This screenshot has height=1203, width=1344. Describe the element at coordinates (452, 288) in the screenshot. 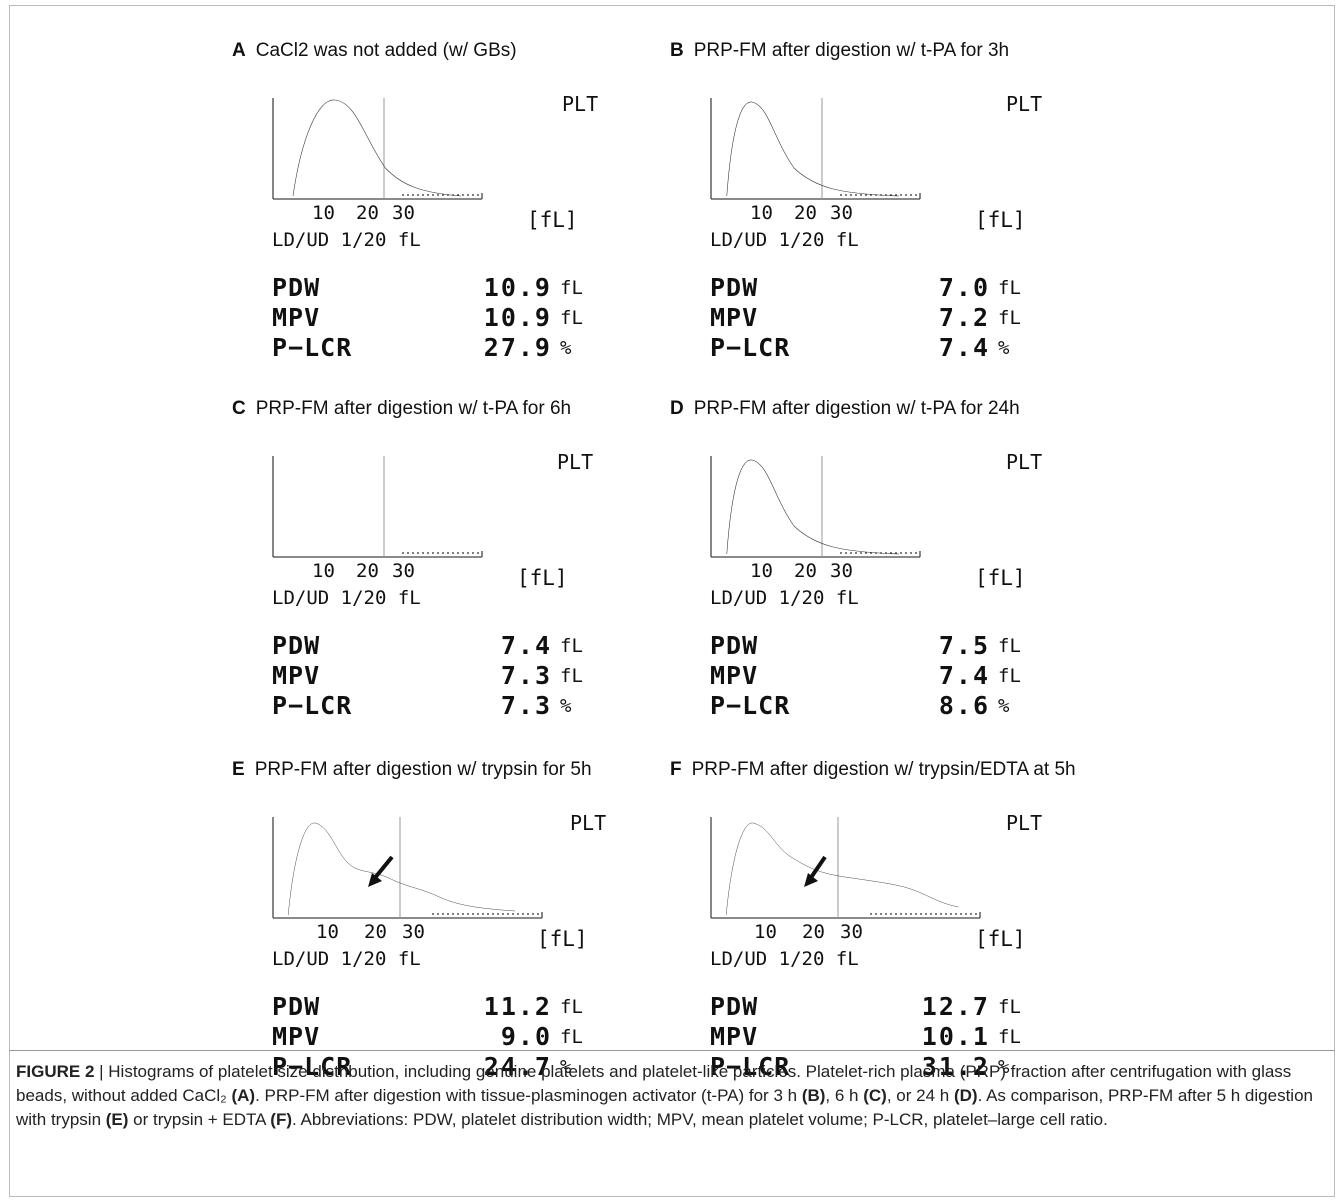

I see `parameter-row: PDW 10.9 fL` at that location.